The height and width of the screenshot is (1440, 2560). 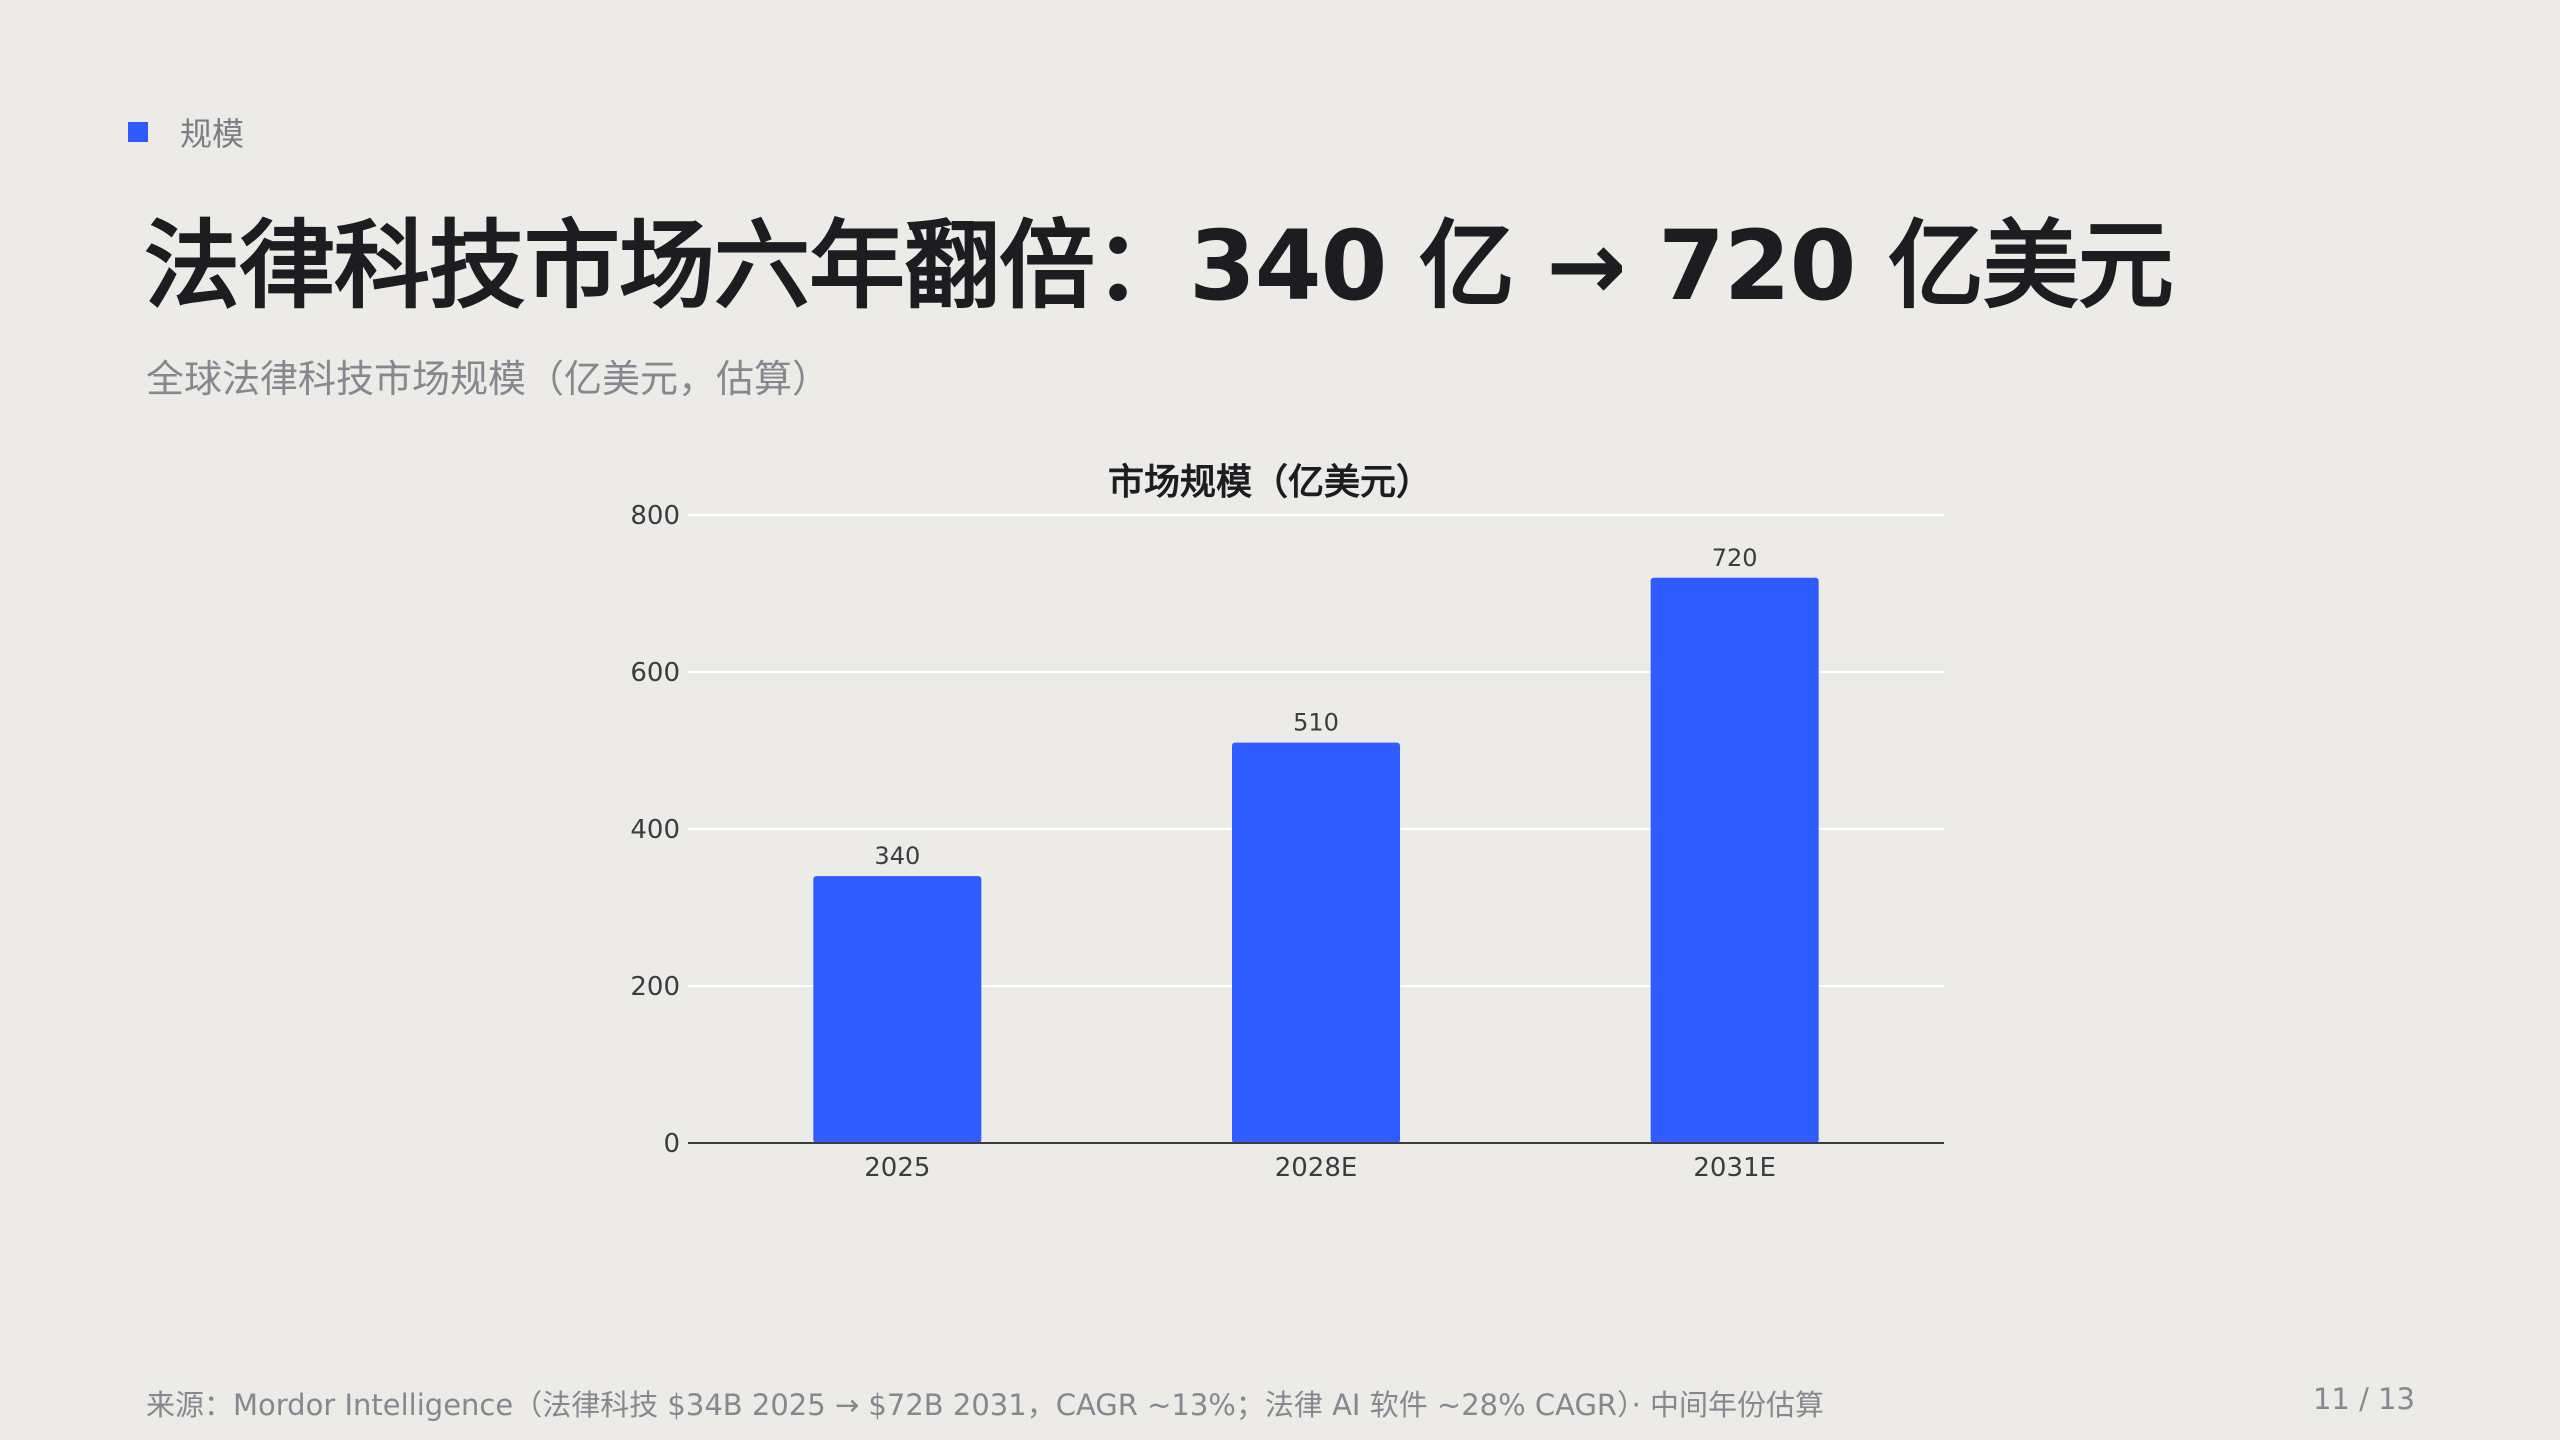 I want to click on page-title: 法律科技市场六年翻倍：340 亿 → 720 亿美元, so click(x=1159, y=266).